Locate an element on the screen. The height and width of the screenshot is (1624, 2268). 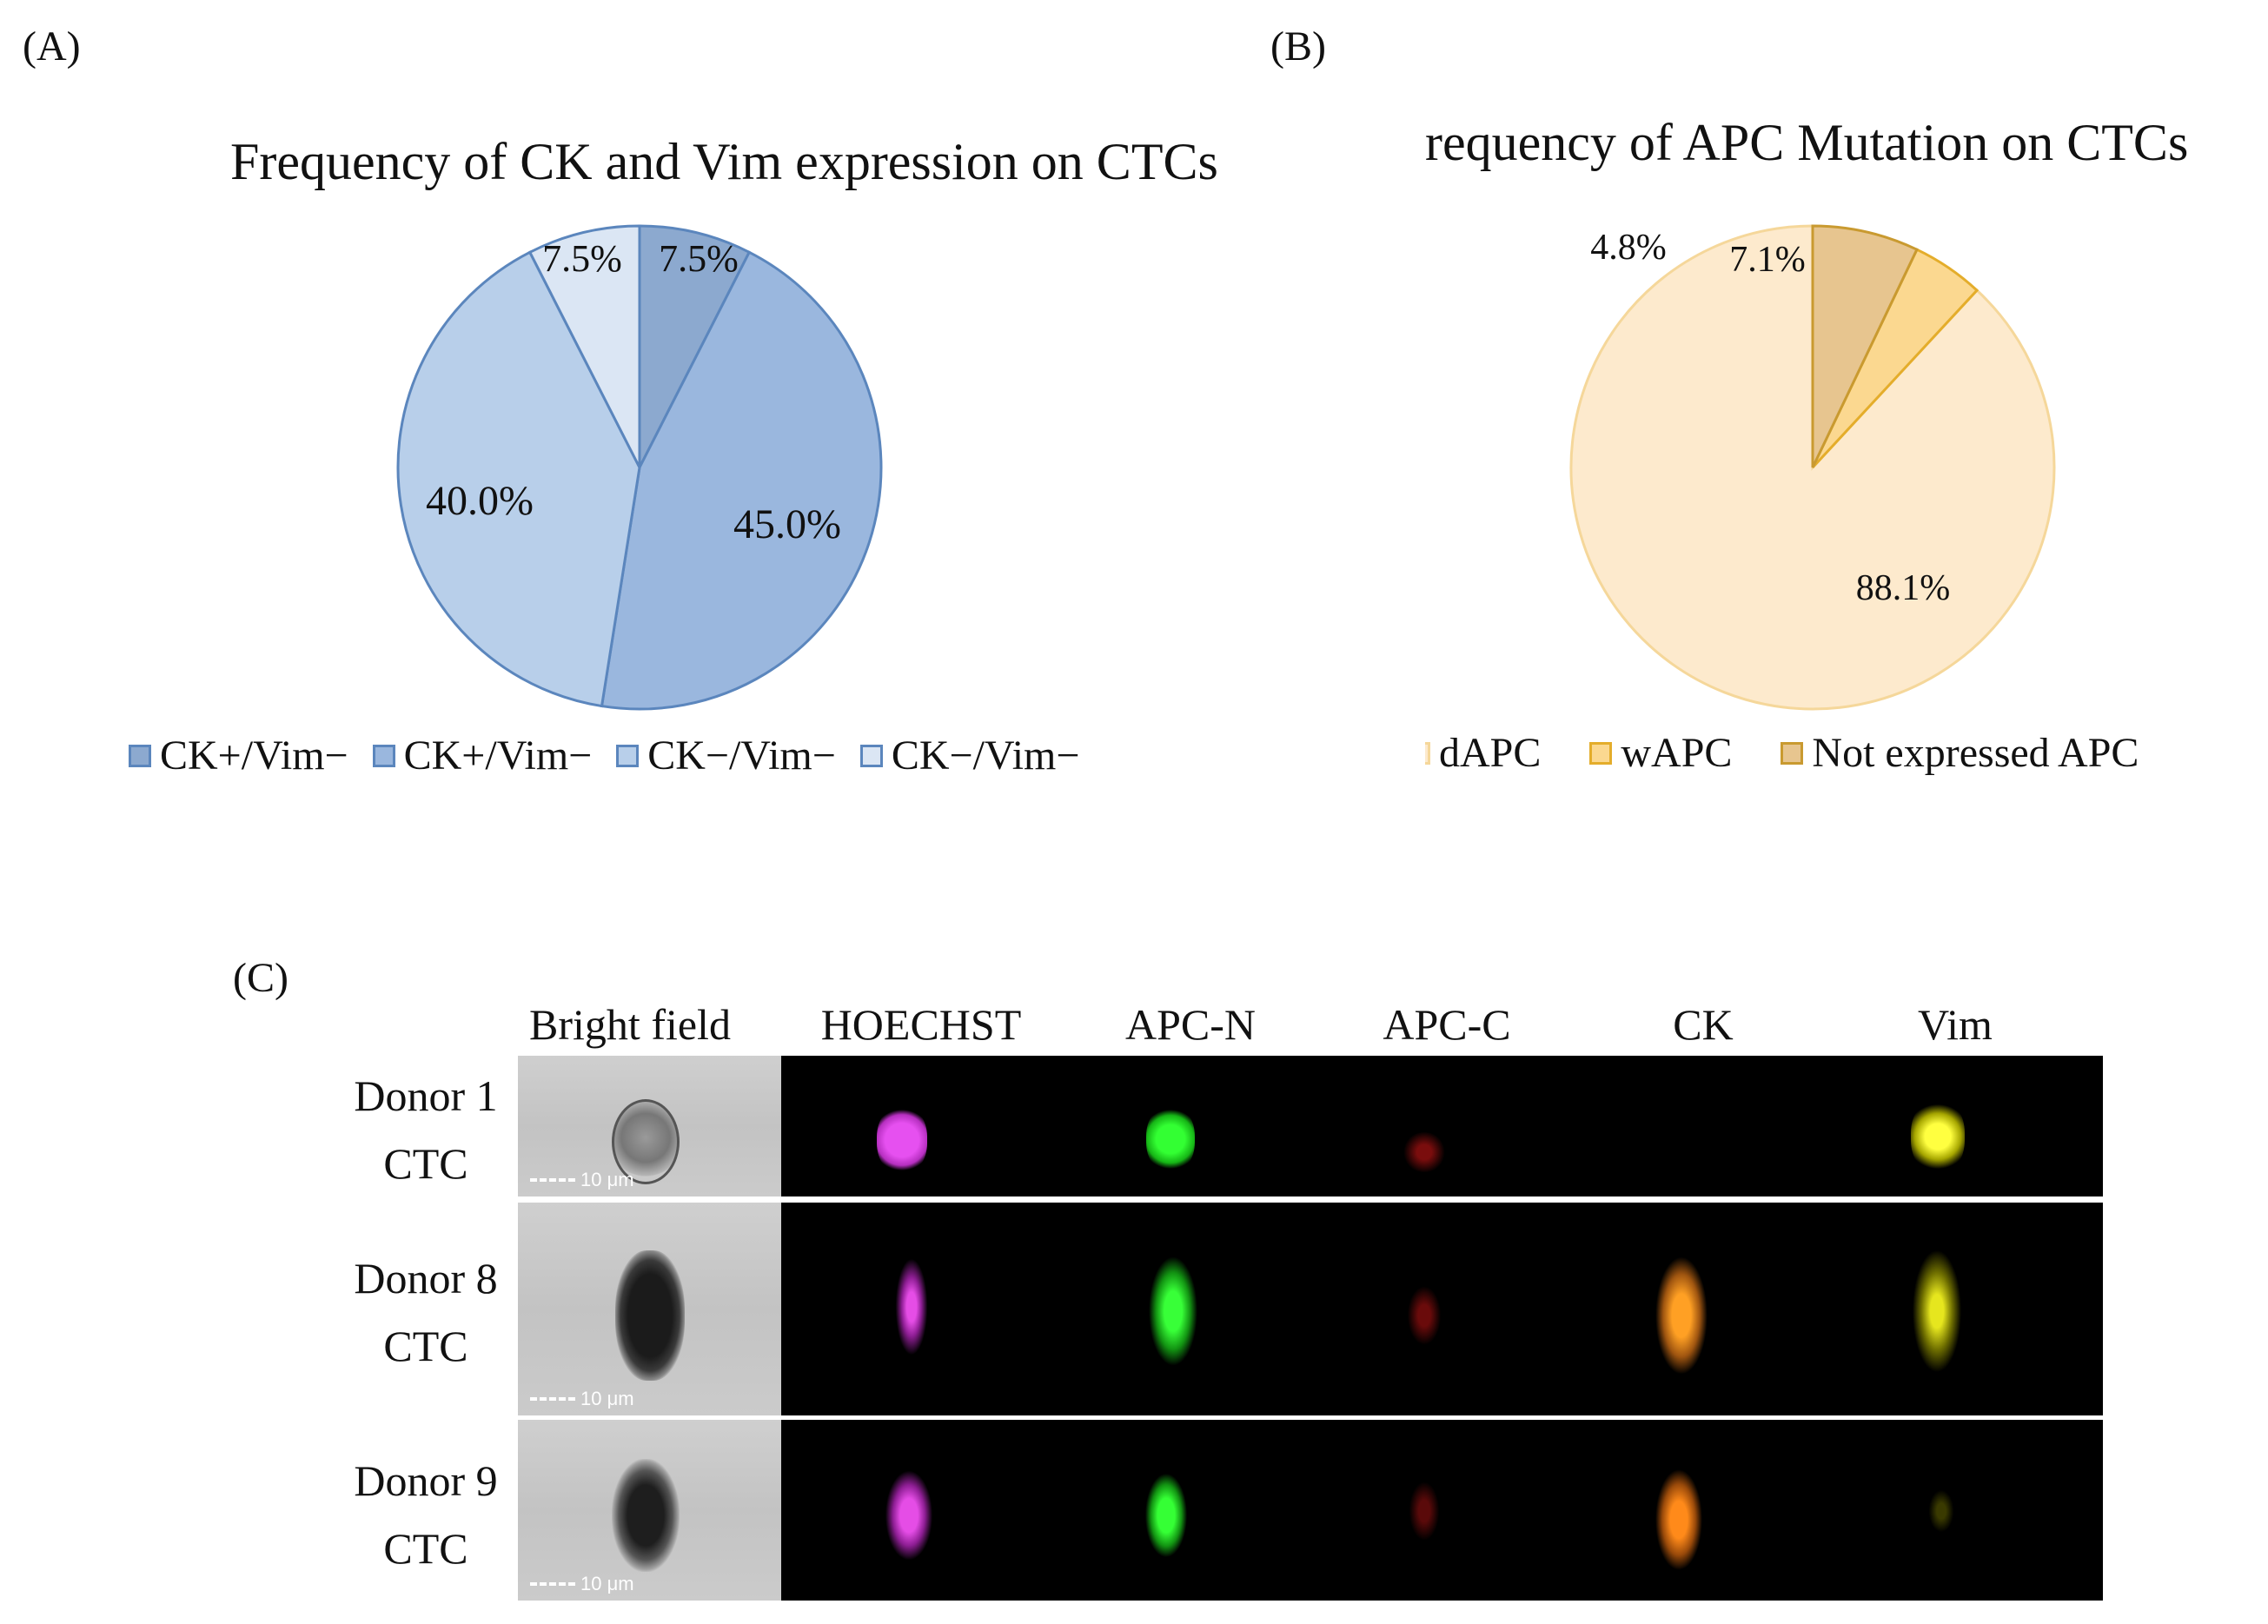
legend-label: dAPC is located at coordinates (1490, 753).